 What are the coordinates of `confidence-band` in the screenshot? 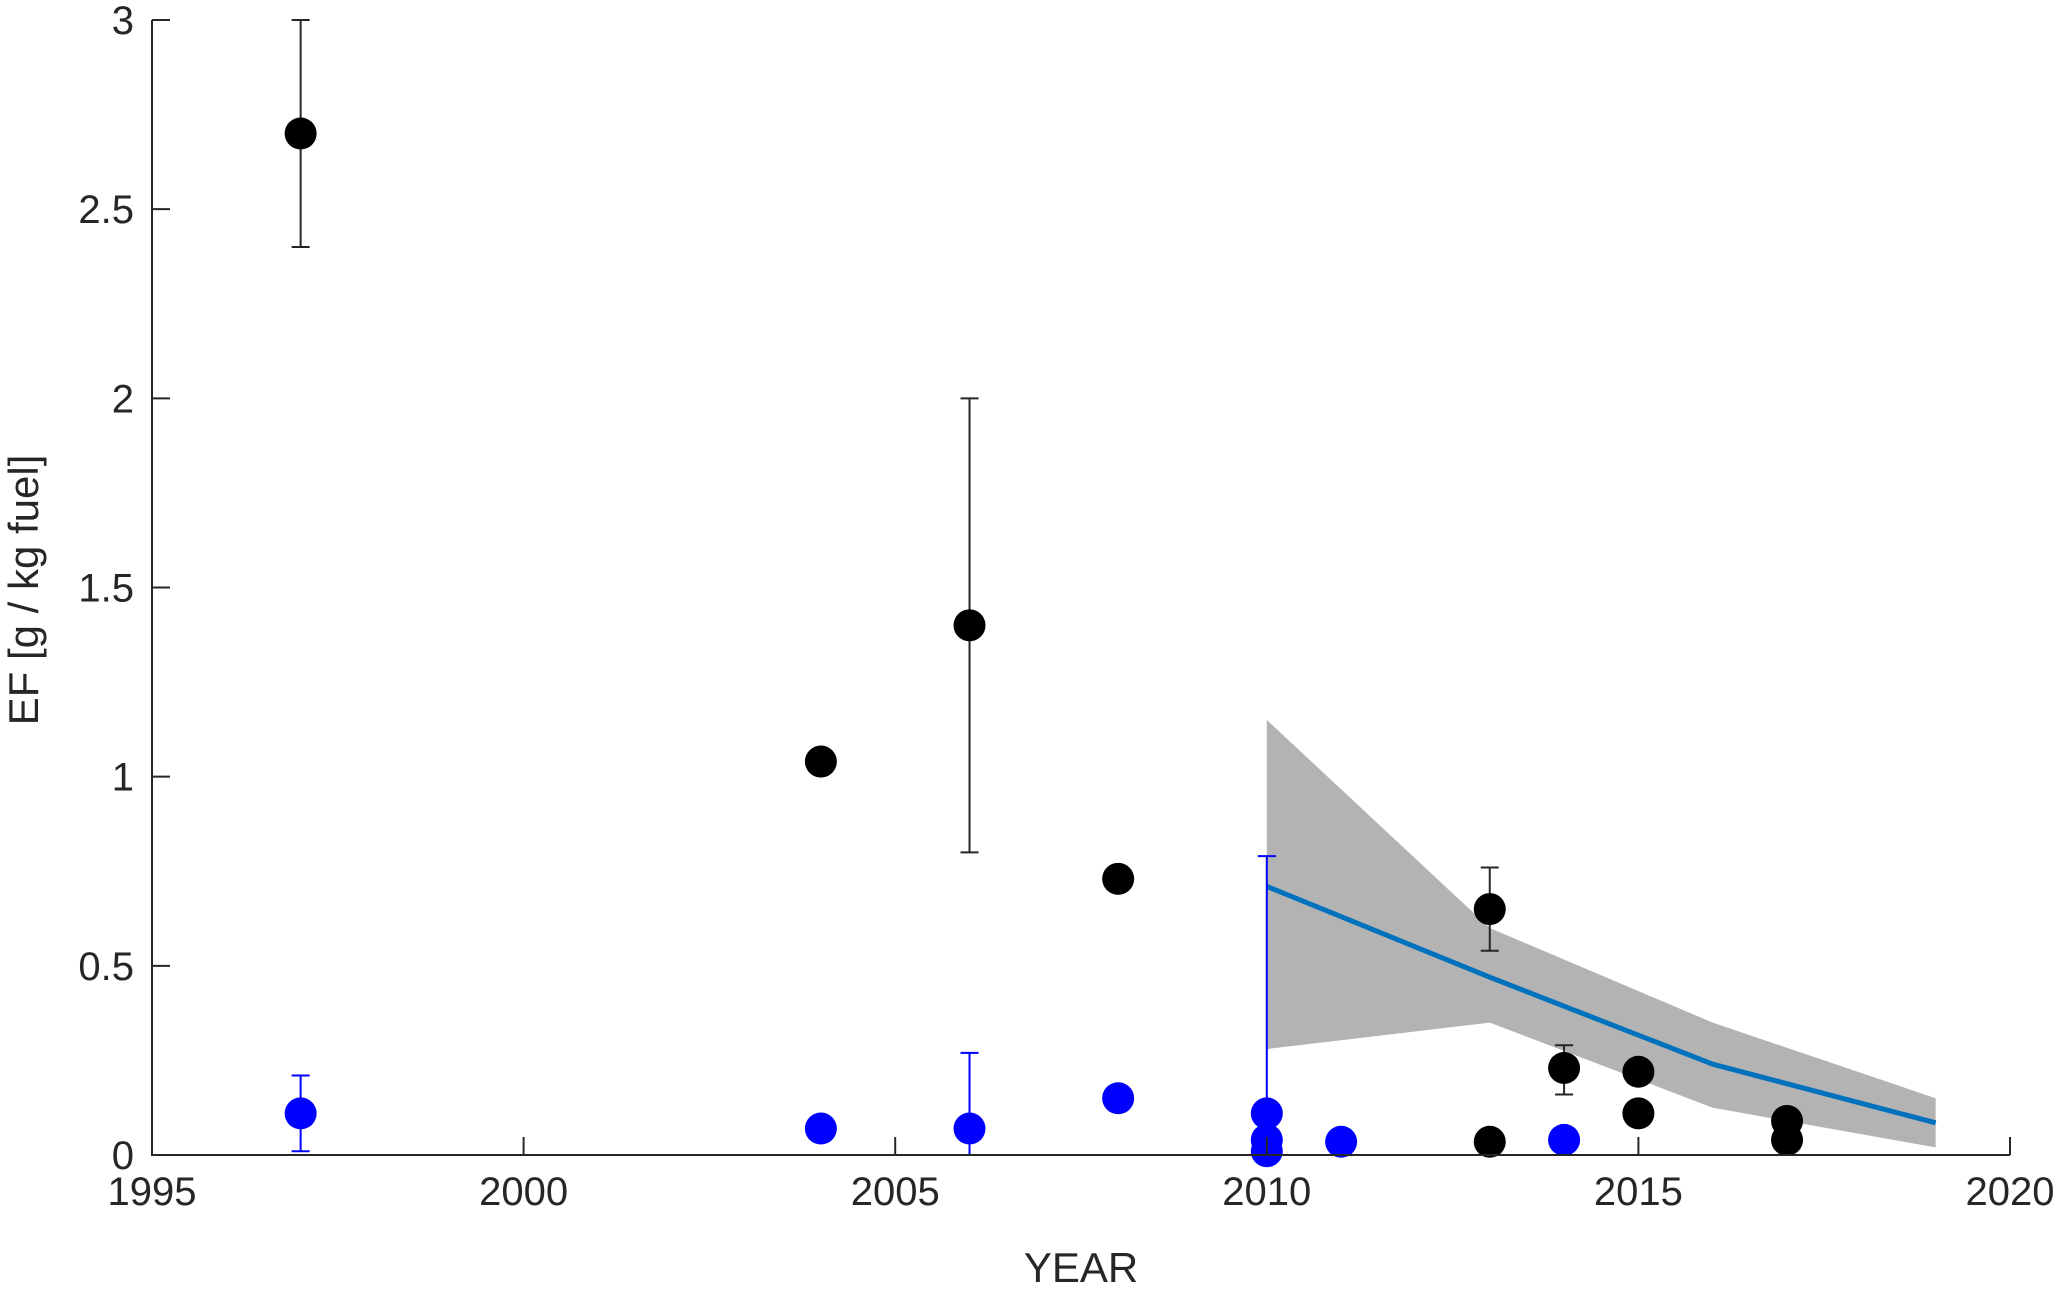 It's located at (1601, 933).